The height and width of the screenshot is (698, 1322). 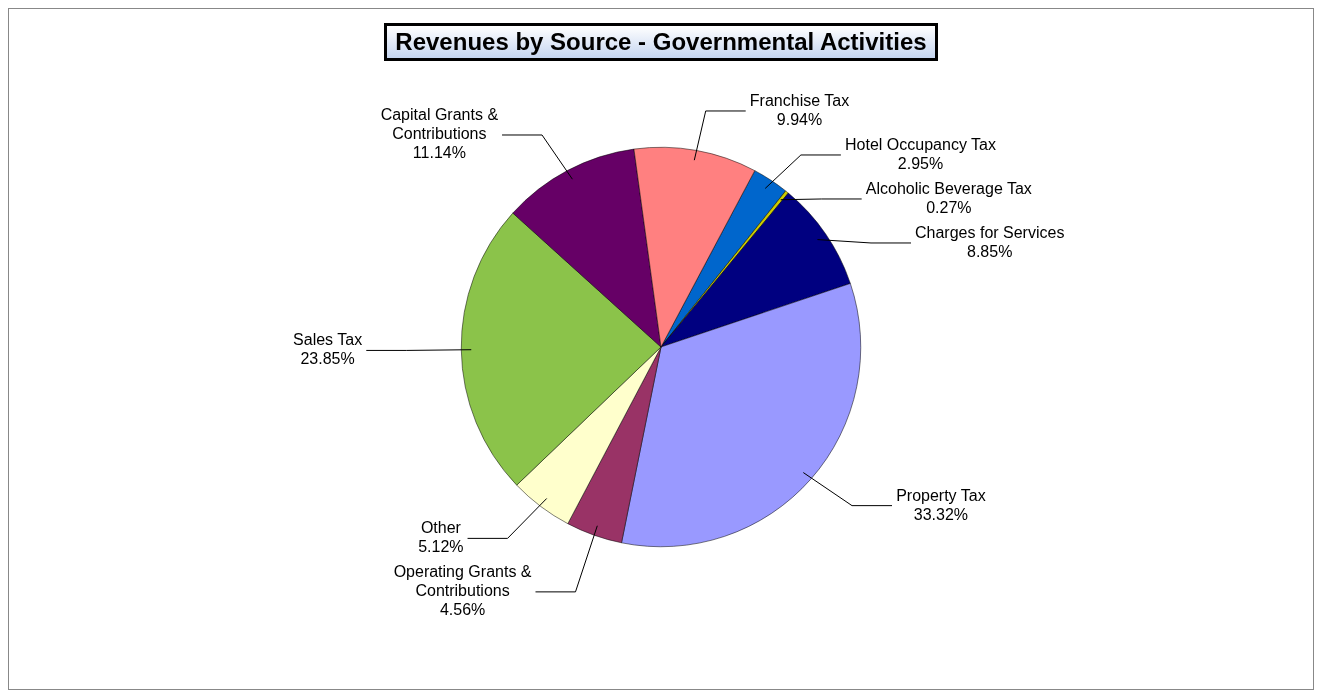 I want to click on slice-label: Operating Grants & Contributions, so click(x=462, y=581).